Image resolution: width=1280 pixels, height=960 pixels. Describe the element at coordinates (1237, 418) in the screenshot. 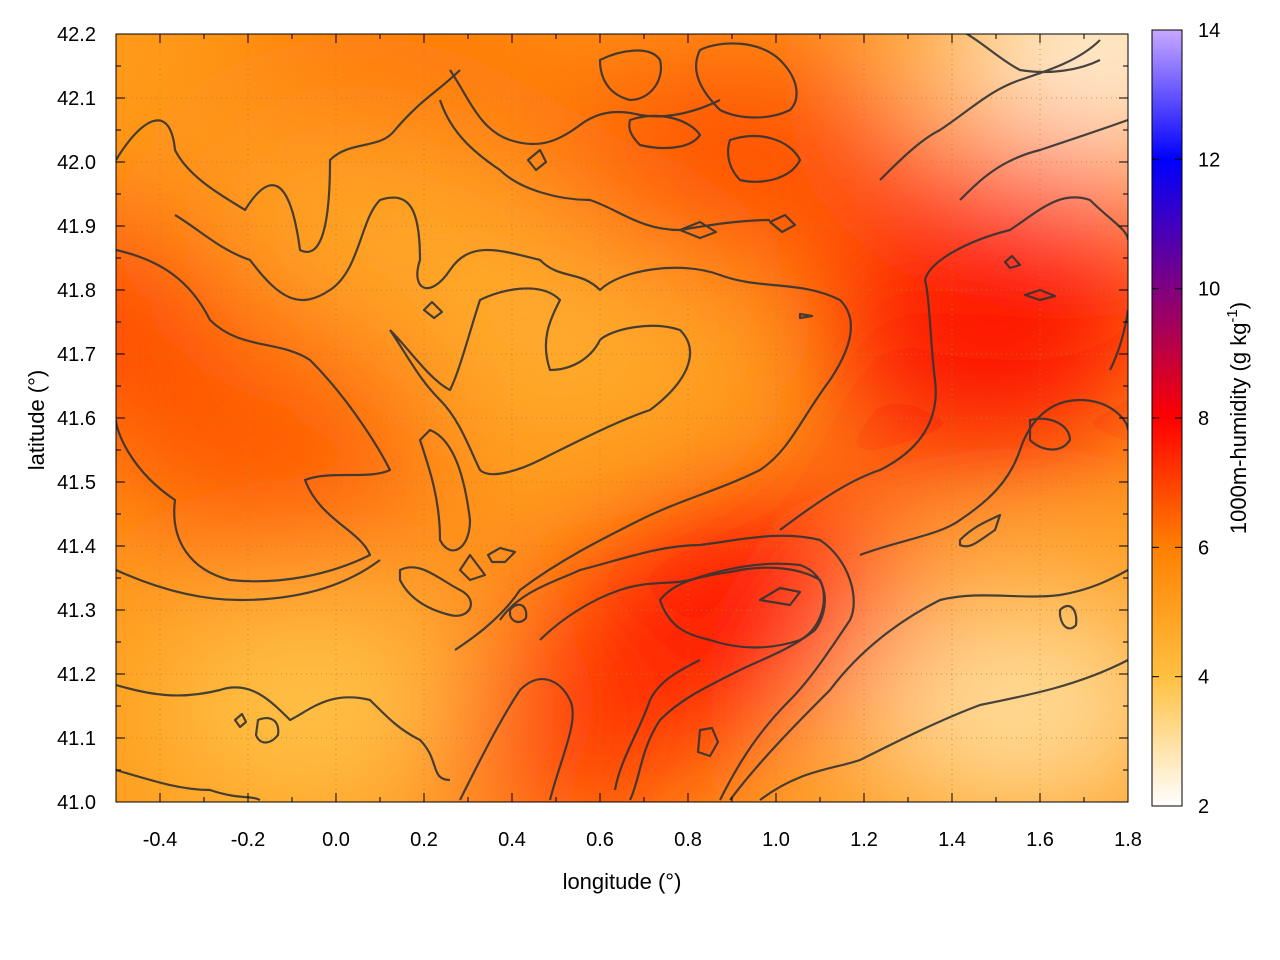

I see `colorbar-label: 1000m-humidity (g kg-1)` at that location.